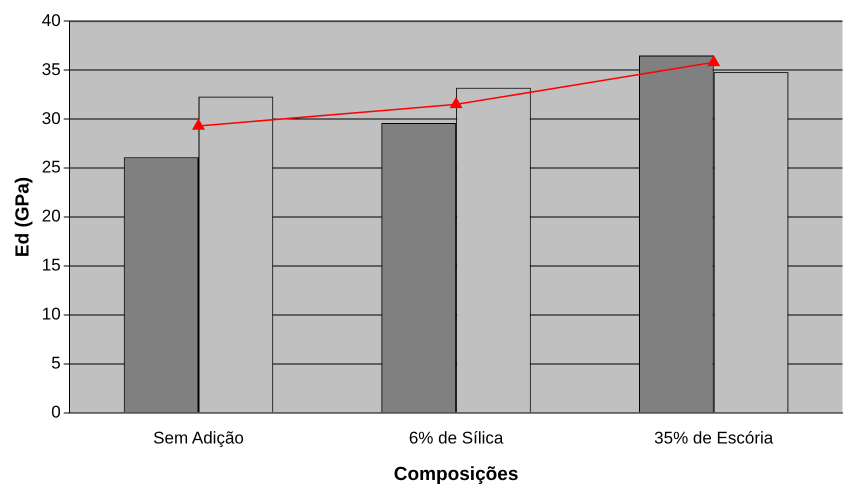 This screenshot has width=858, height=498. What do you see at coordinates (56, 412) in the screenshot?
I see `y-tick-label: 0` at bounding box center [56, 412].